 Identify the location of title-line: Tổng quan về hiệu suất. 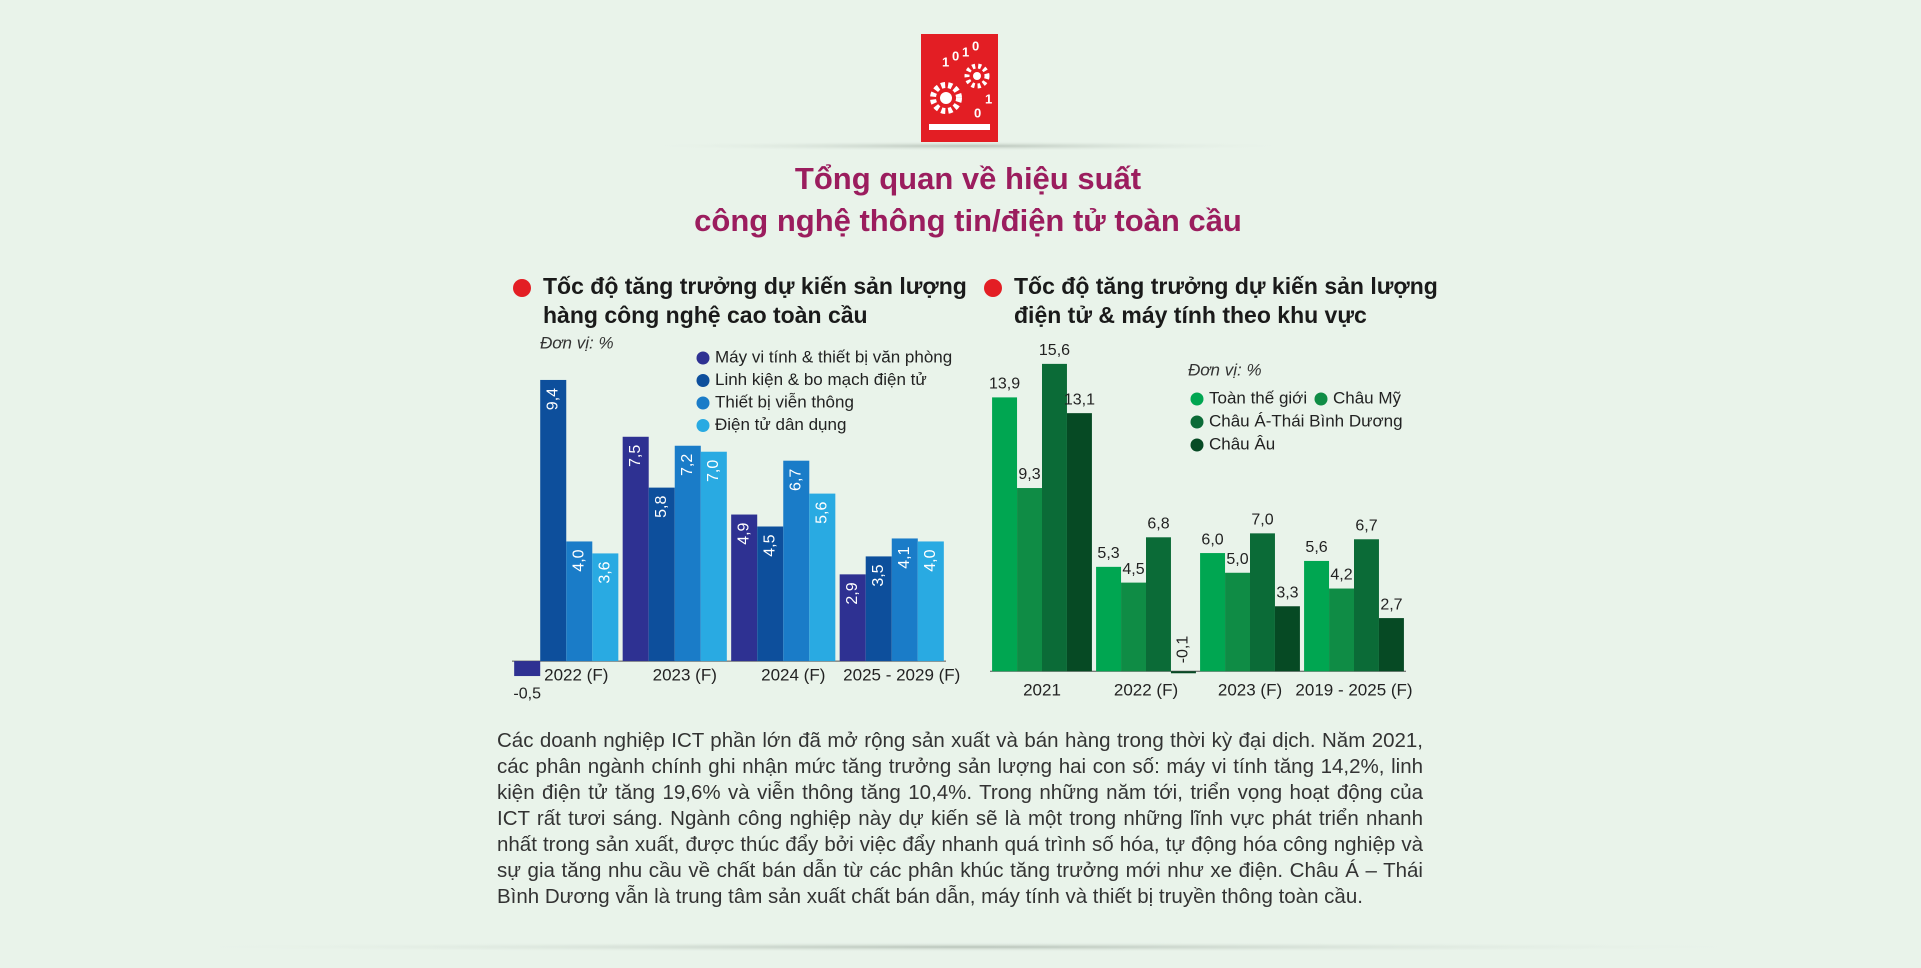
(968, 178).